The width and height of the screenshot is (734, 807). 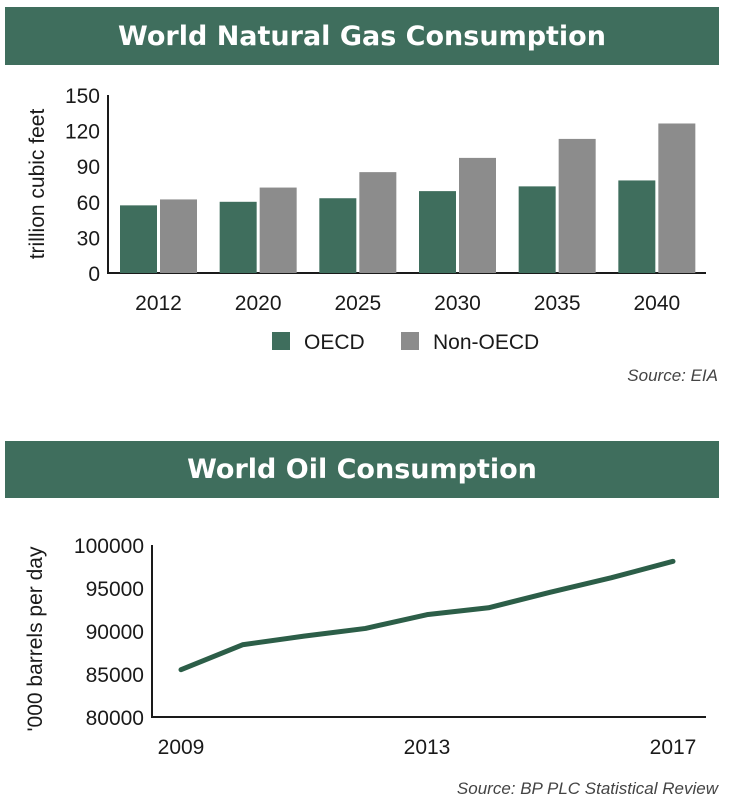 What do you see at coordinates (115, 675) in the screenshot?
I see `oil-y-tick-label: 85000` at bounding box center [115, 675].